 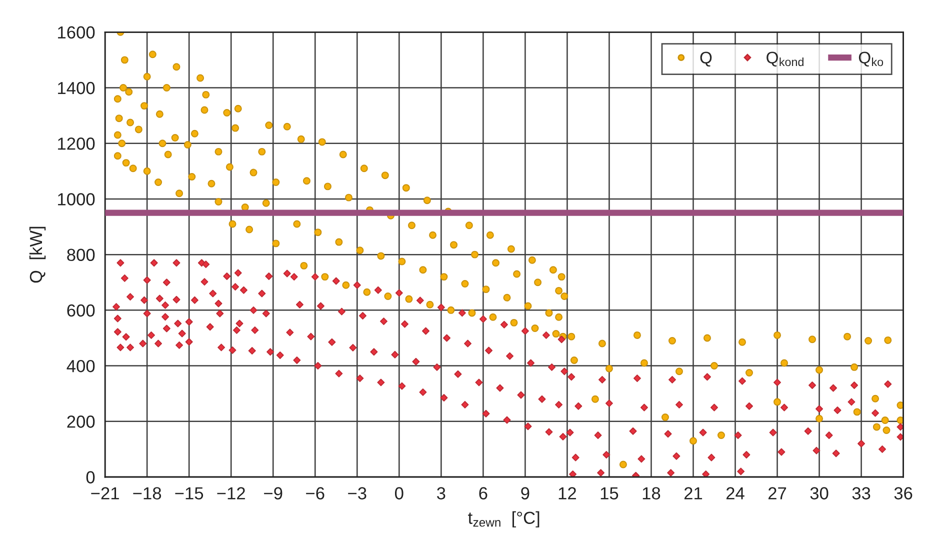 I want to click on y-axis-title: Q [kW], so click(x=37, y=254).